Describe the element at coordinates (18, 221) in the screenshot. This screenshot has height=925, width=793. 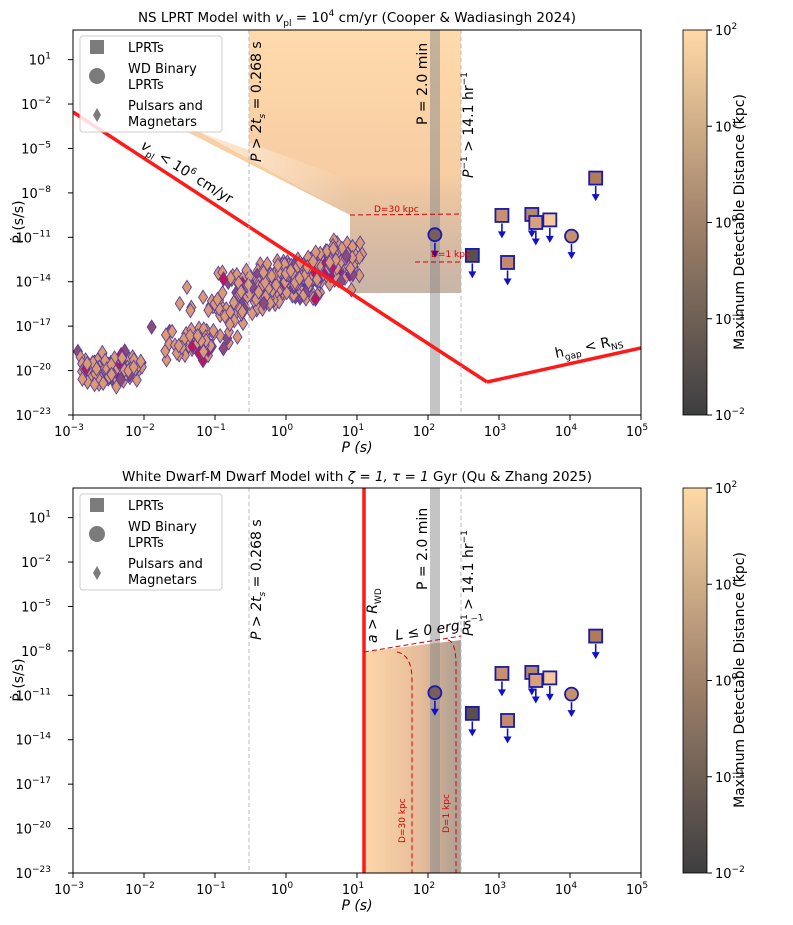
I see `top-ylabel: Ṗ (s/s)` at that location.